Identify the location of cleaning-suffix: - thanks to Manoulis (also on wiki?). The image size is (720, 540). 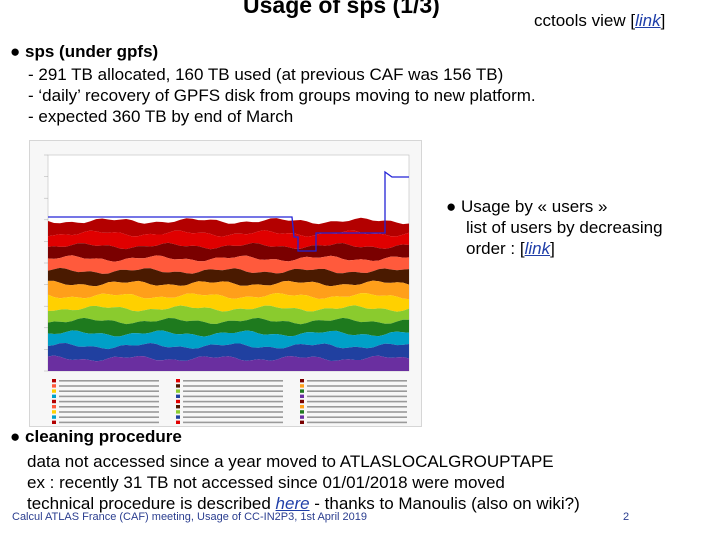
(444, 503).